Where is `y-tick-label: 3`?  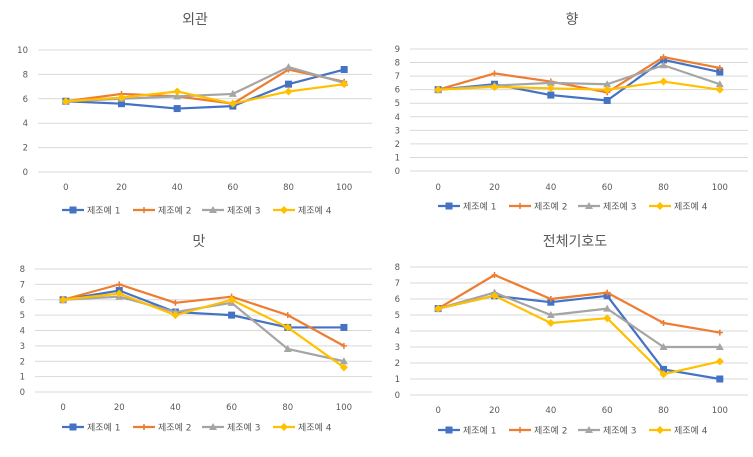
y-tick-label: 3 is located at coordinates (397, 131).